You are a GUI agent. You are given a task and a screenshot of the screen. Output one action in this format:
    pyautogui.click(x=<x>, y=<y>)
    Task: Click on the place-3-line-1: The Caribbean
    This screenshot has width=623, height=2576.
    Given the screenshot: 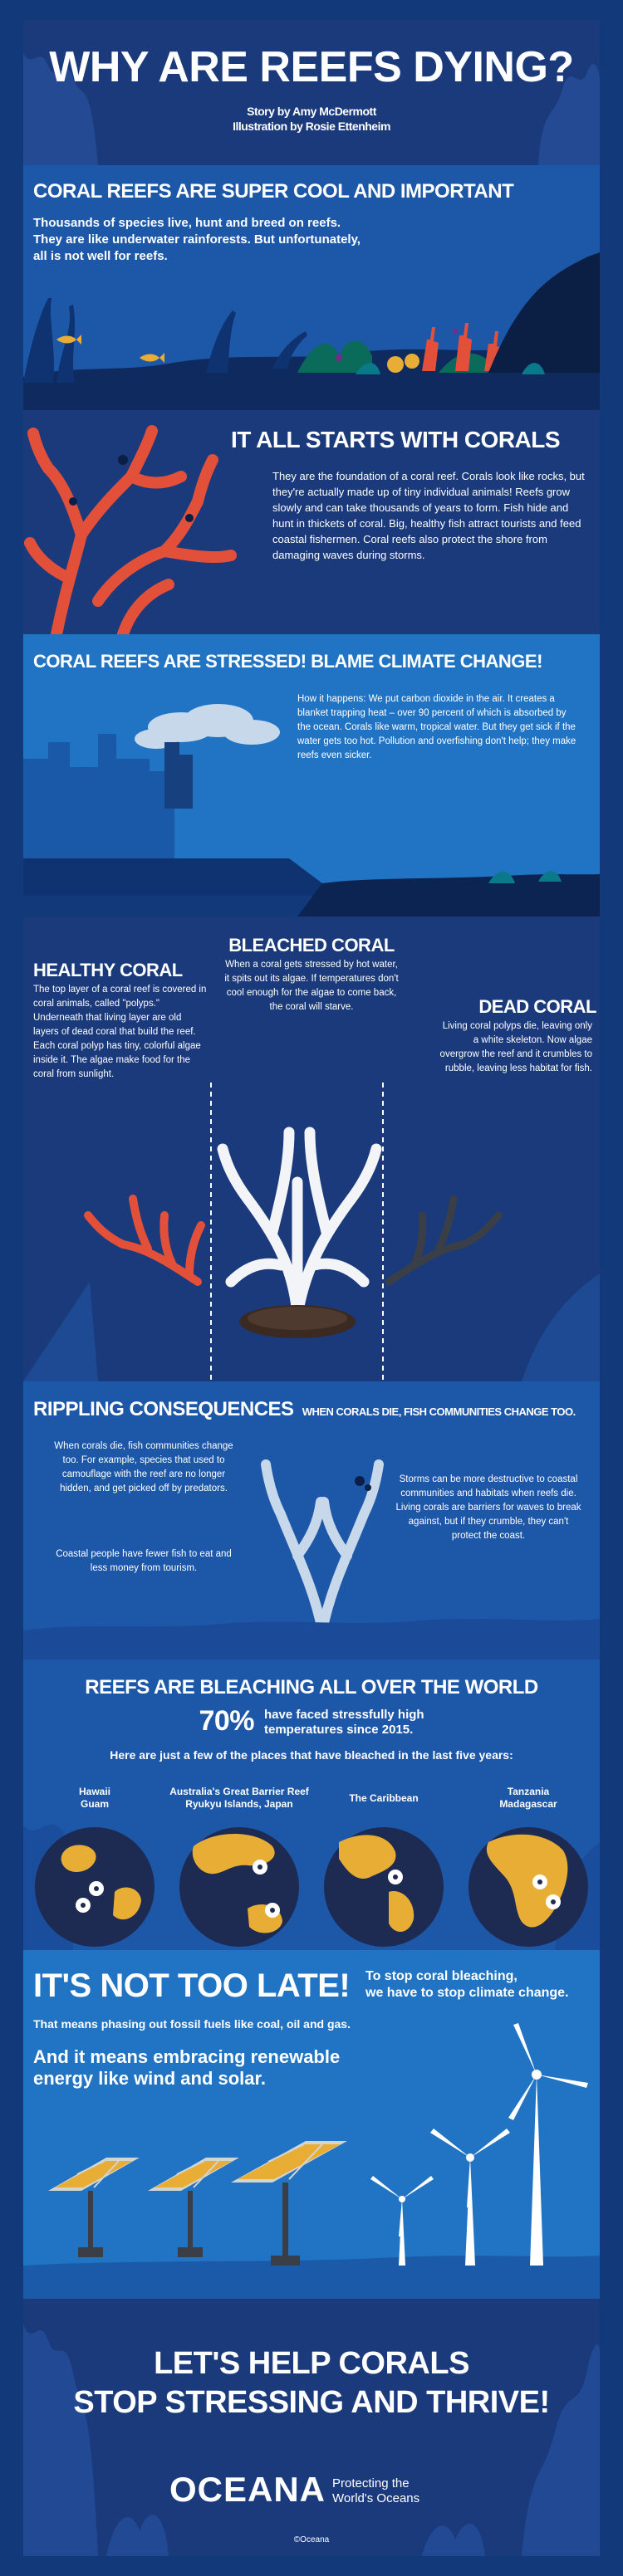 What is the action you would take?
    pyautogui.click(x=384, y=1798)
    